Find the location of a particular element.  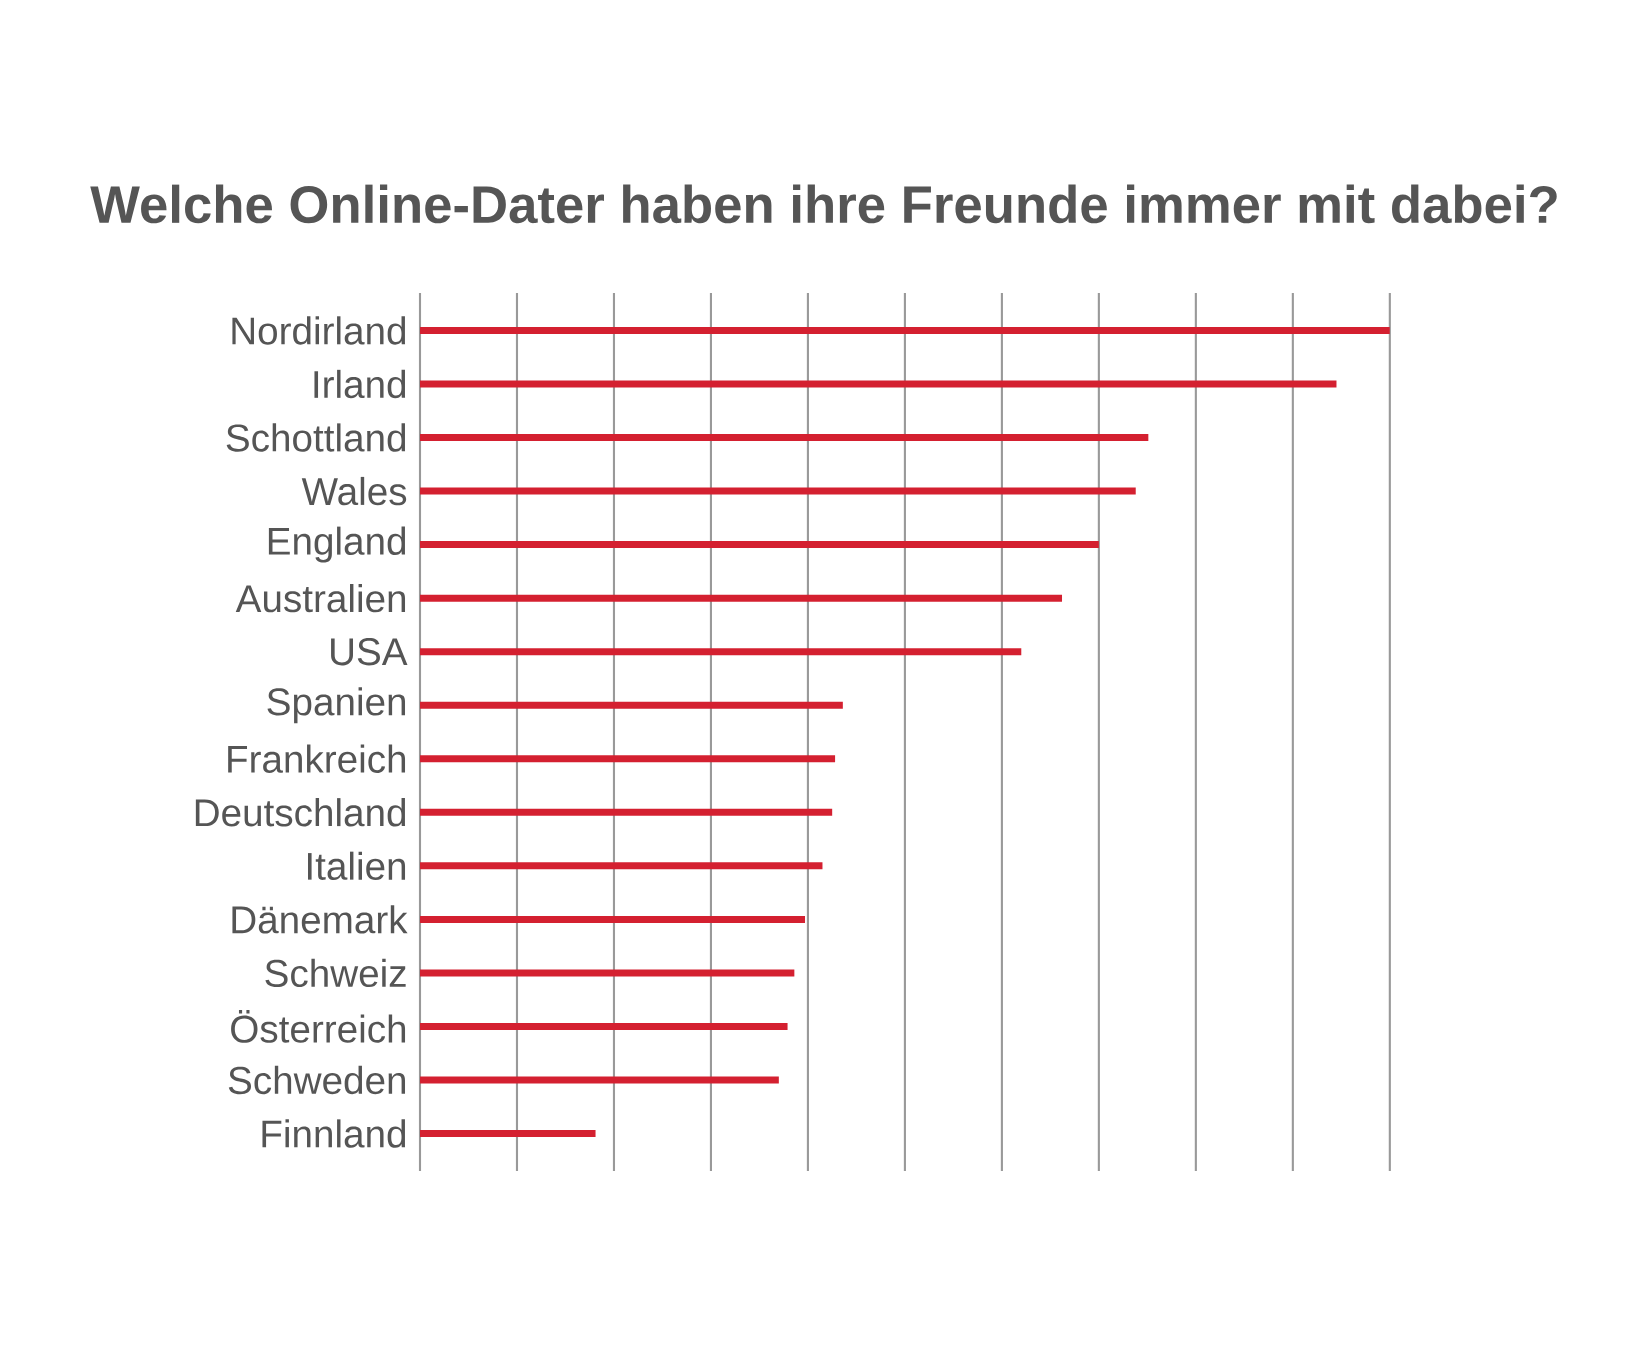

y-tick-label: England is located at coordinates (337, 544).